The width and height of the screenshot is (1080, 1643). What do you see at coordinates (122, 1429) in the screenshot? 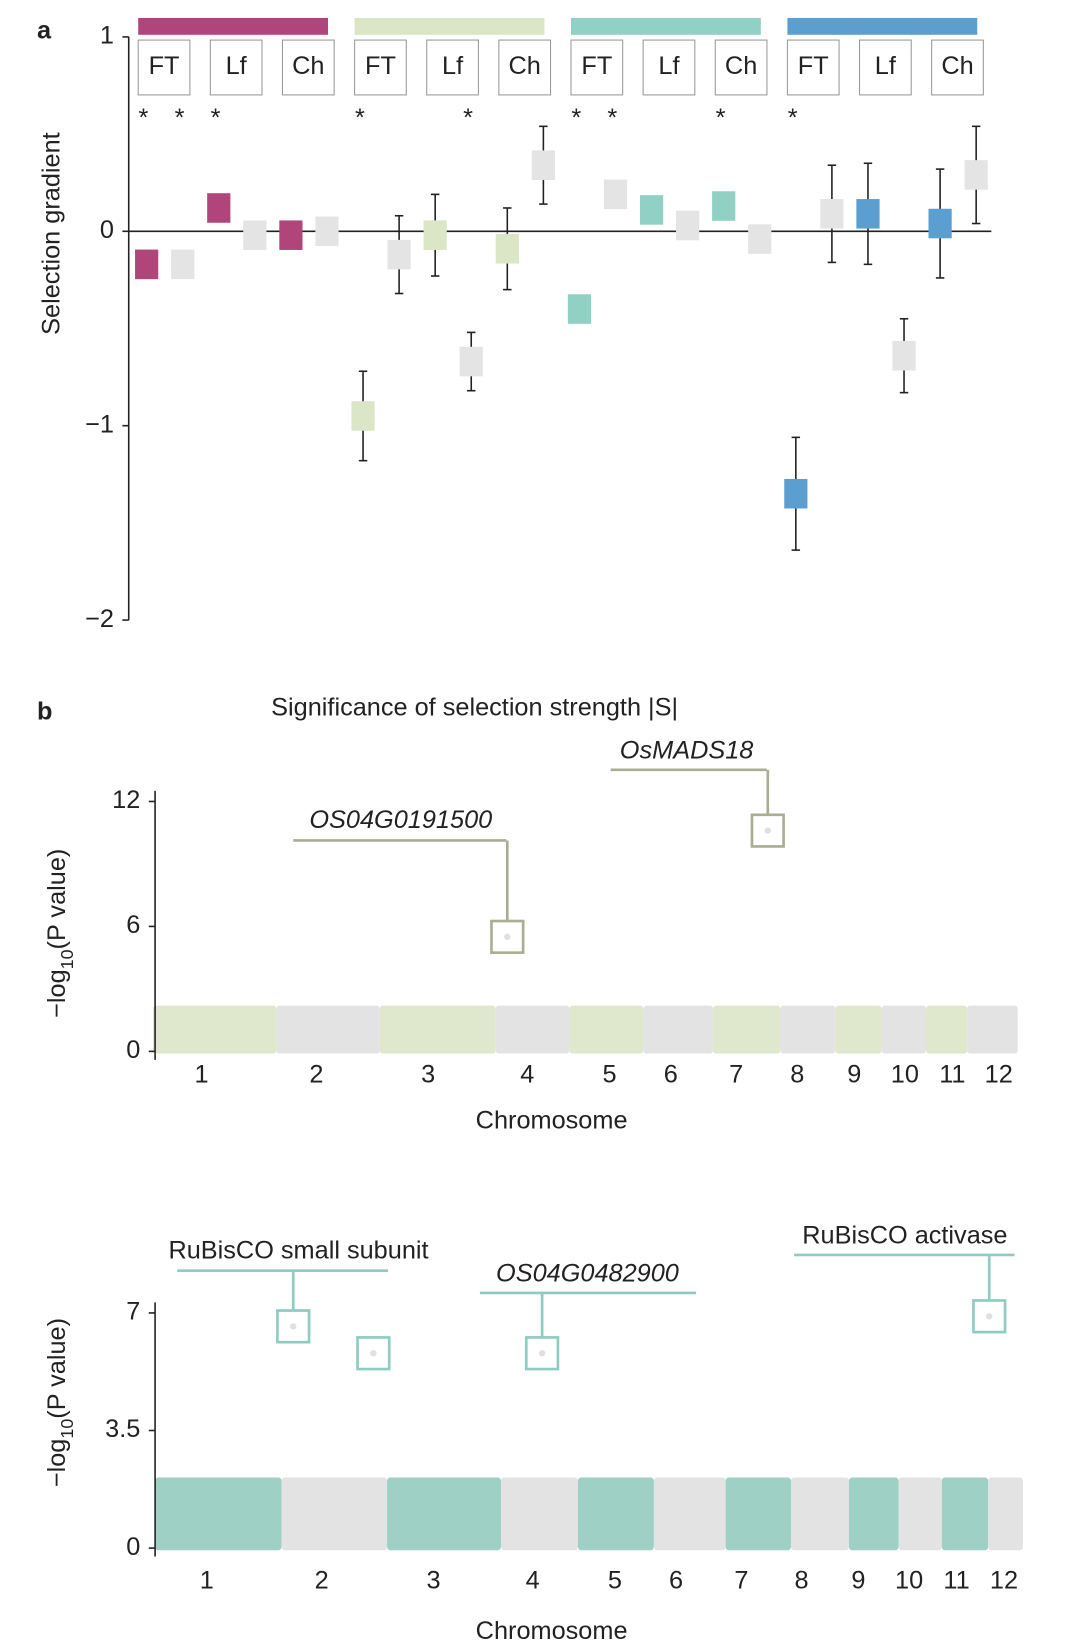
I see `y-tick-label: 3.5` at bounding box center [122, 1429].